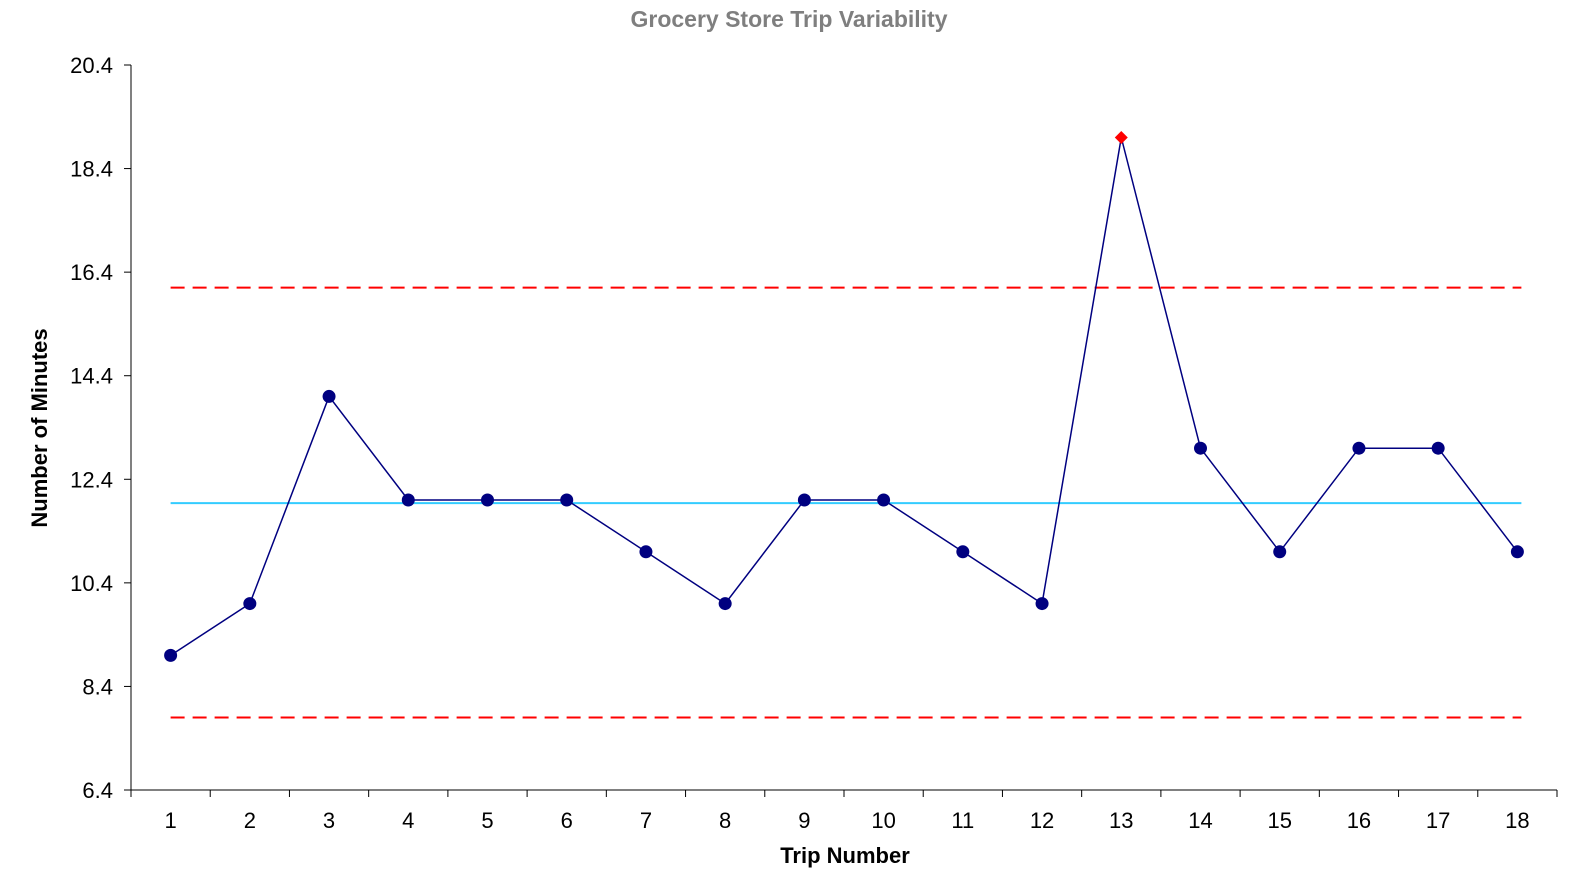 The width and height of the screenshot is (1582, 890). What do you see at coordinates (1438, 820) in the screenshot?
I see `x-tick-label: 17` at bounding box center [1438, 820].